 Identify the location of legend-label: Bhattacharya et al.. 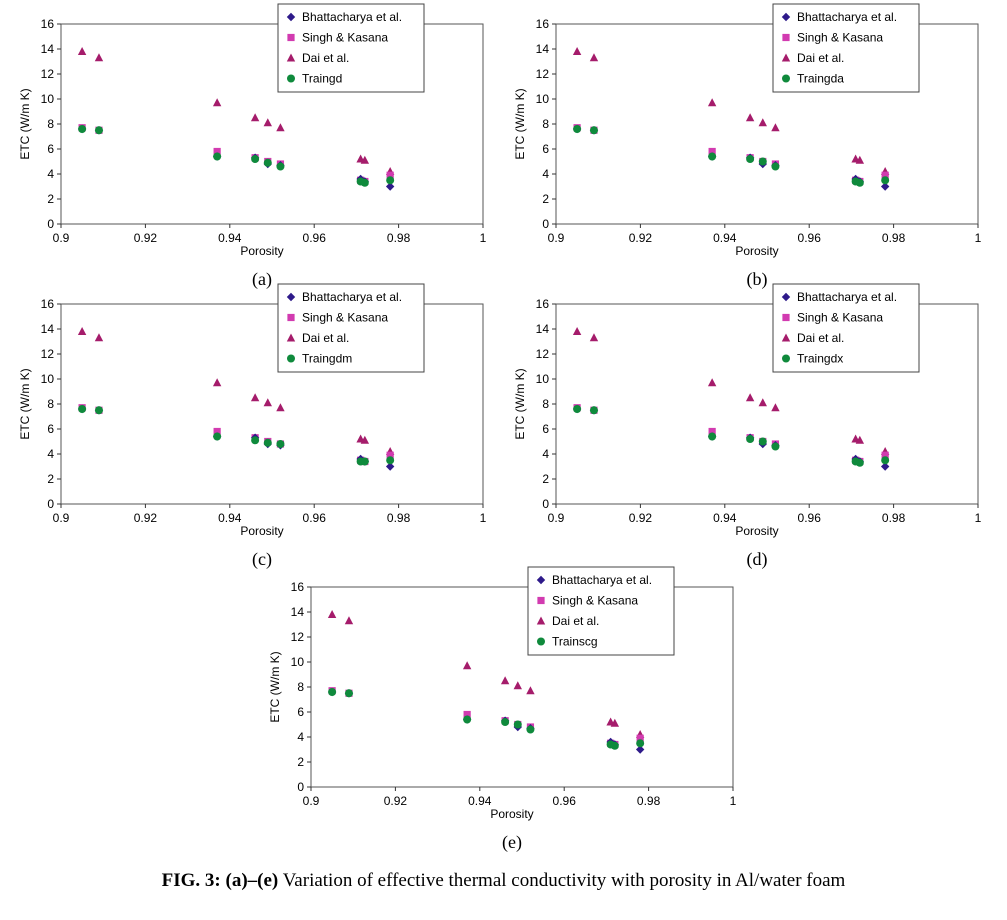
(847, 17).